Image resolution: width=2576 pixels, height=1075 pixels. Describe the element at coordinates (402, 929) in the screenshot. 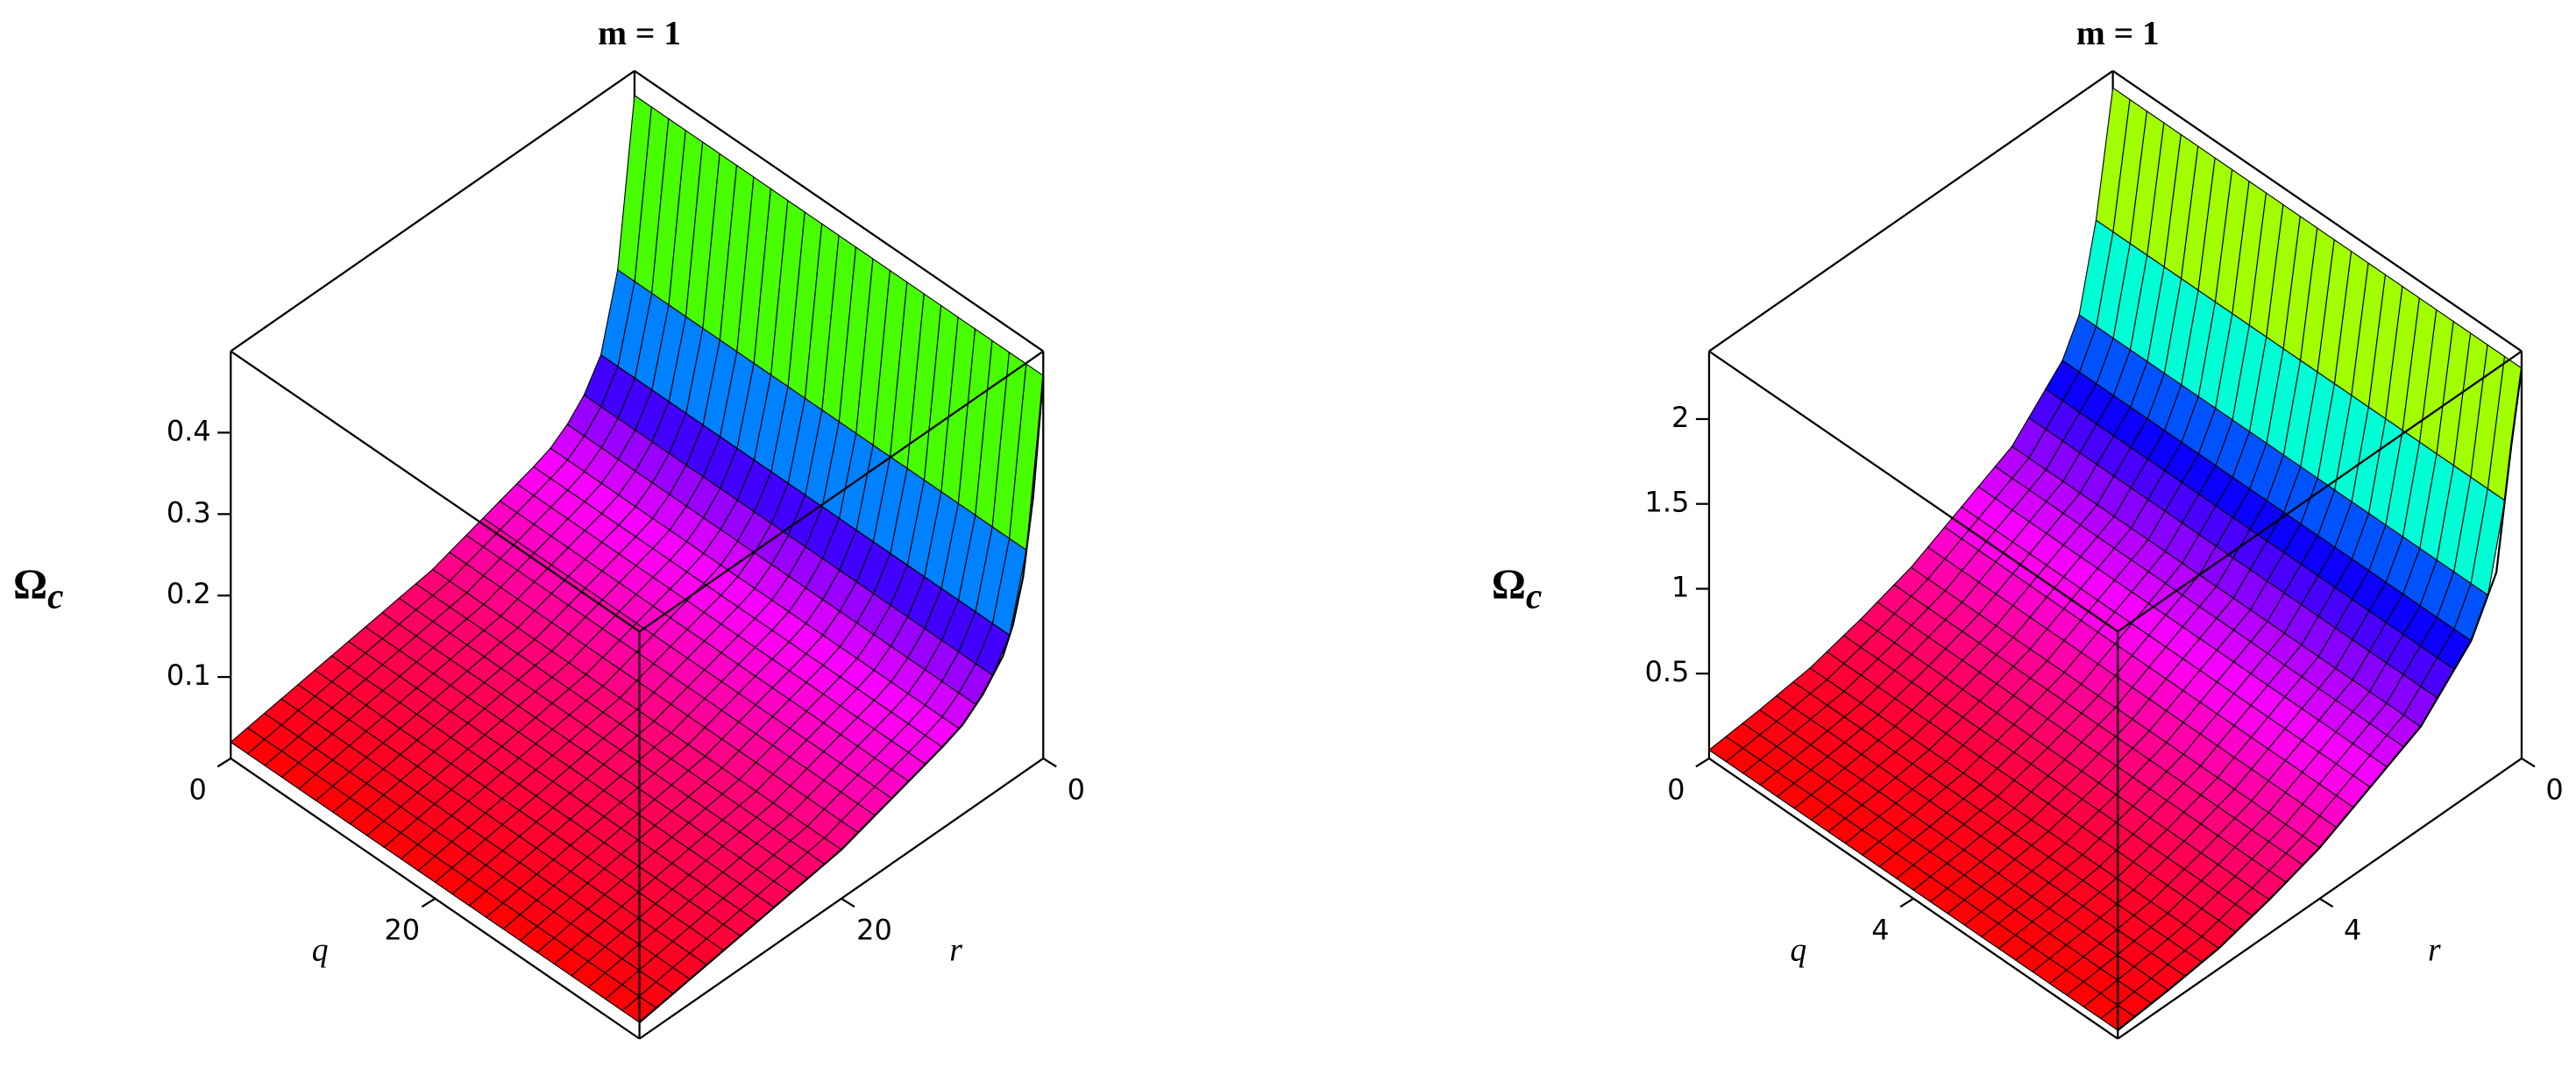

I see `x-tick-label: 20` at that location.